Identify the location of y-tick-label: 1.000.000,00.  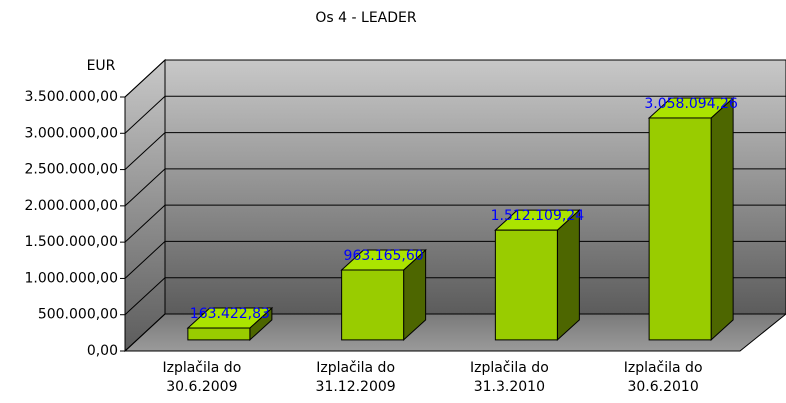
(71, 278).